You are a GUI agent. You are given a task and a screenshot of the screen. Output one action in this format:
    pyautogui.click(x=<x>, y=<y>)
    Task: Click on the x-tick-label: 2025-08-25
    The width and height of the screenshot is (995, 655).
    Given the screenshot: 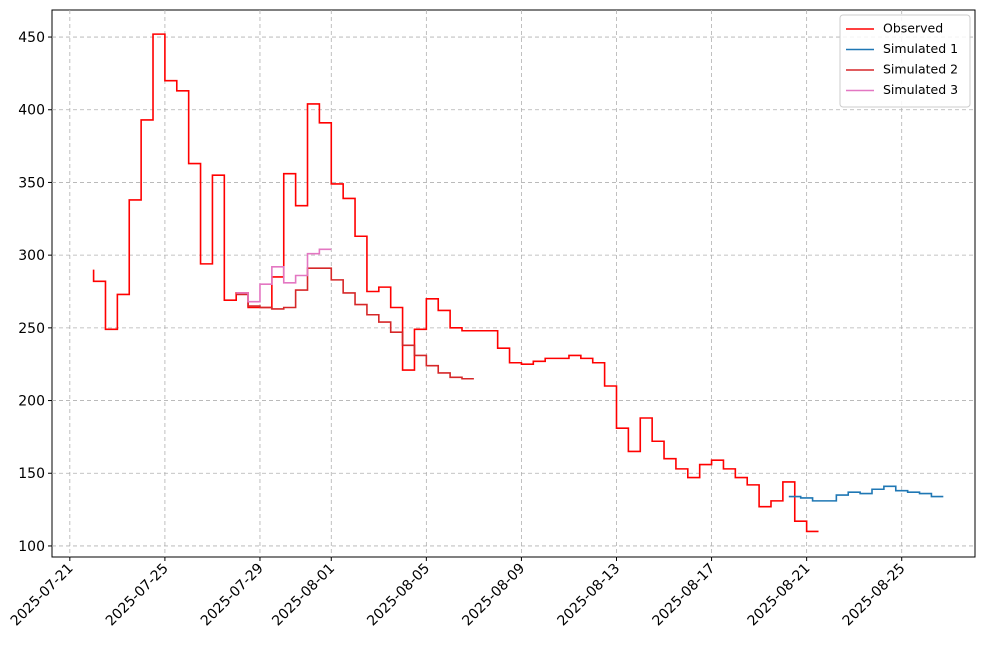 What is the action you would take?
    pyautogui.click(x=874, y=595)
    